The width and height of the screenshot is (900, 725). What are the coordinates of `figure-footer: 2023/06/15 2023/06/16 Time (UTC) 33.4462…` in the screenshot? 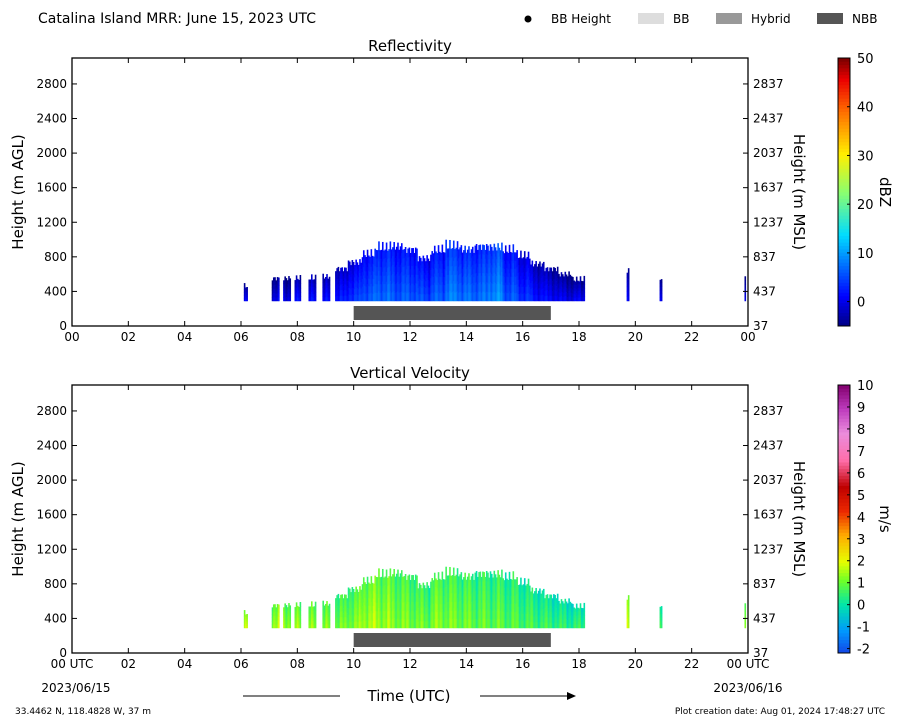 It's located at (450, 699).